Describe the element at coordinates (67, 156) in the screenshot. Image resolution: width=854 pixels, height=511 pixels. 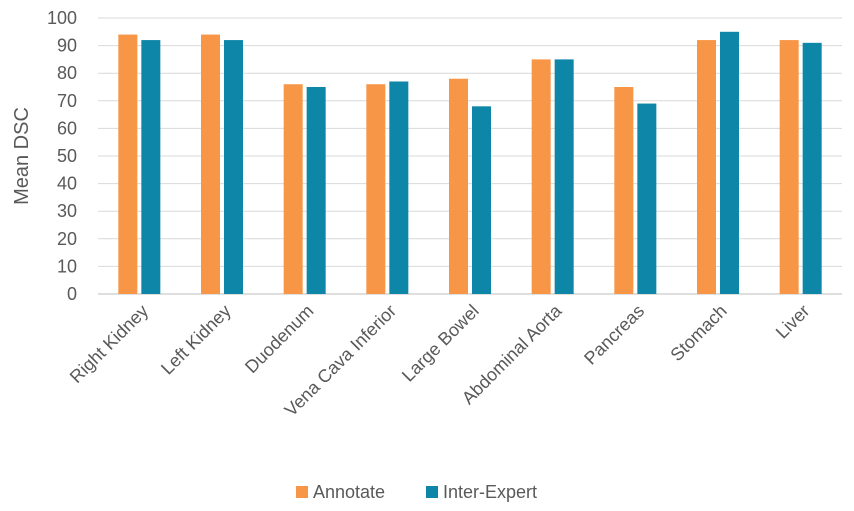
I see `y-tick-label: 50` at that location.